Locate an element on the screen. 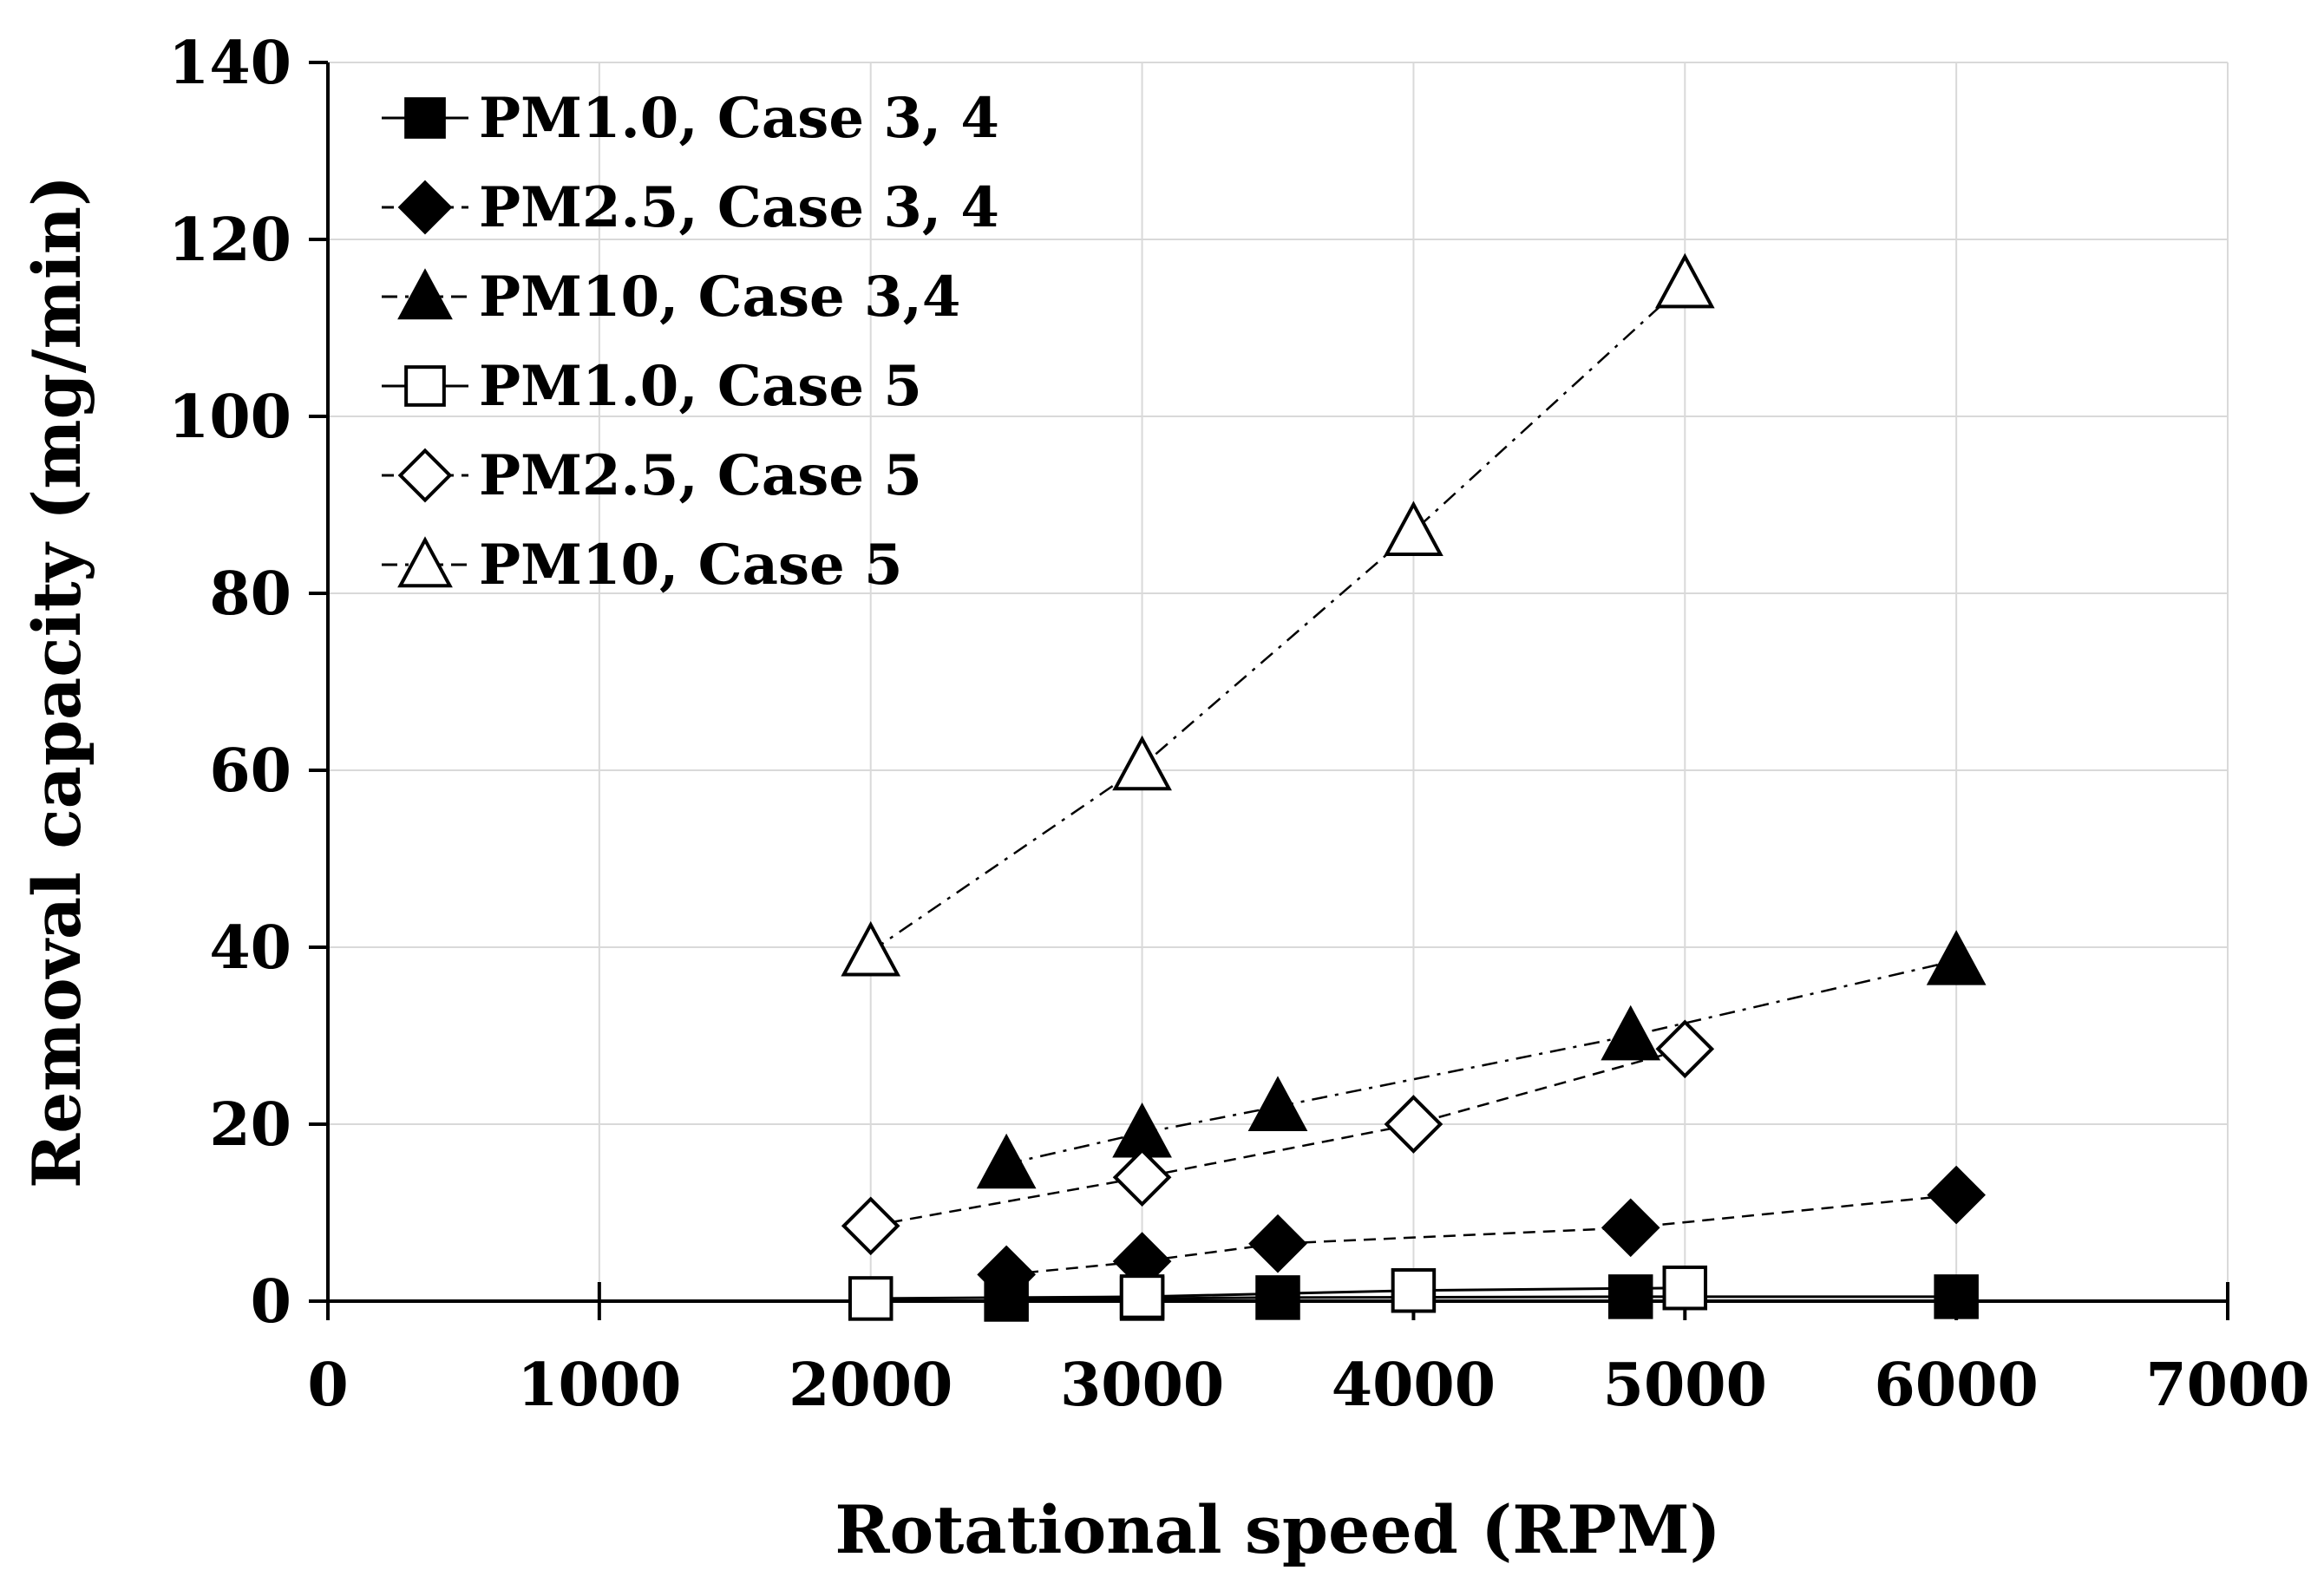  y-tick-label: 40 is located at coordinates (250, 948).